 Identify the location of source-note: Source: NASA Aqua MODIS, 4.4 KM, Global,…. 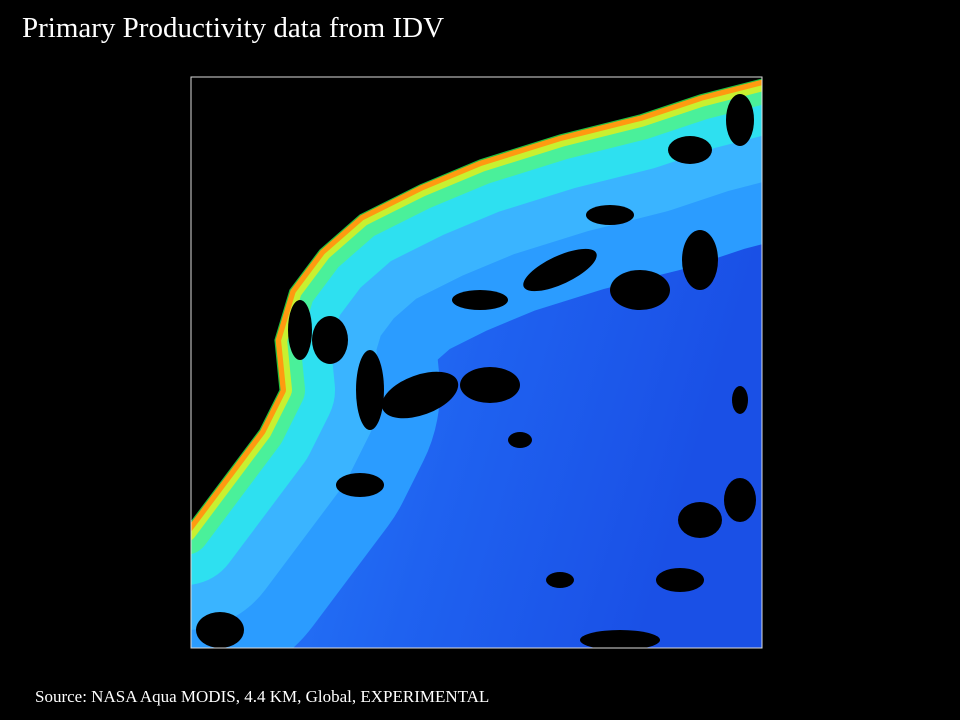
(262, 696).